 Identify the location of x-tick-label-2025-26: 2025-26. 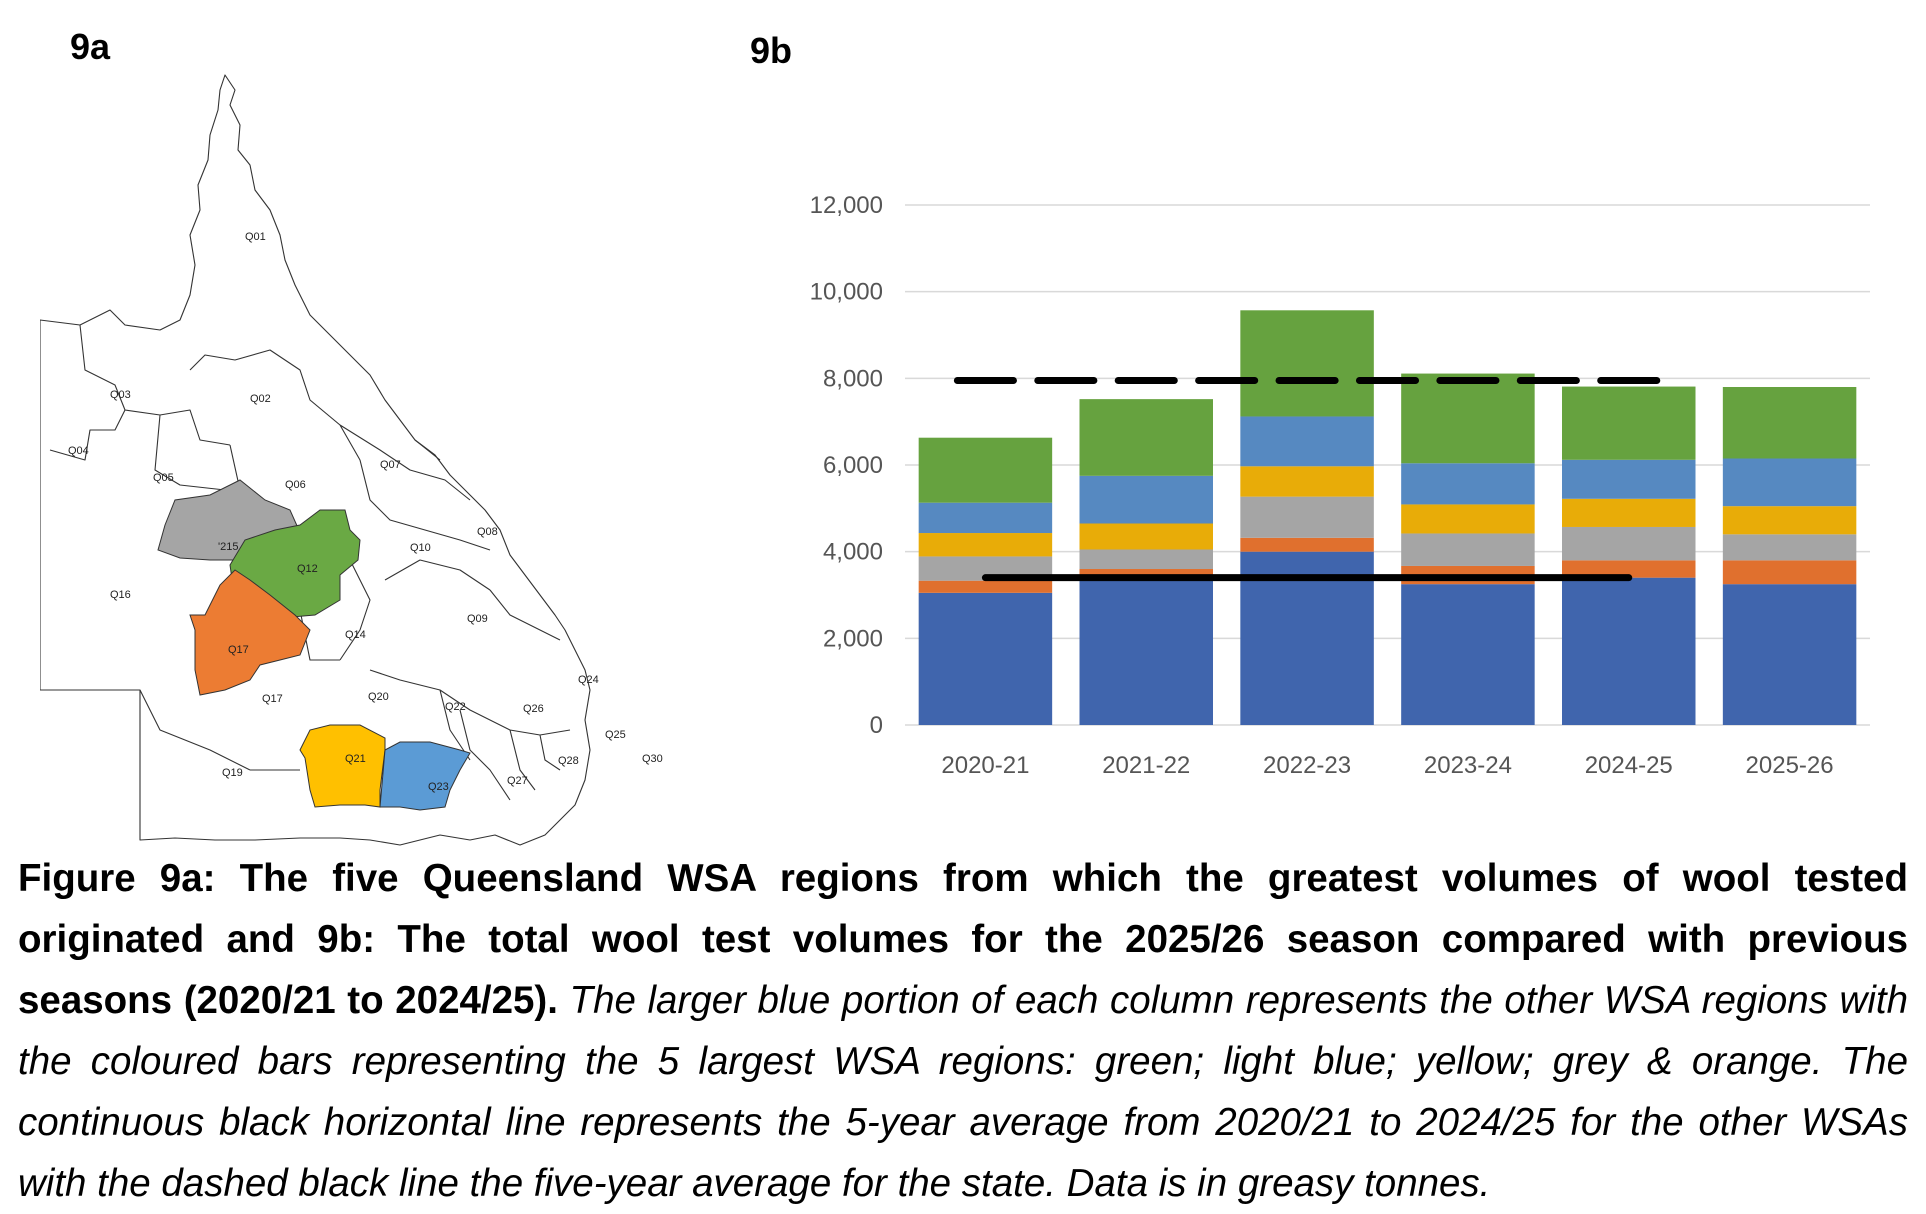
(1790, 765).